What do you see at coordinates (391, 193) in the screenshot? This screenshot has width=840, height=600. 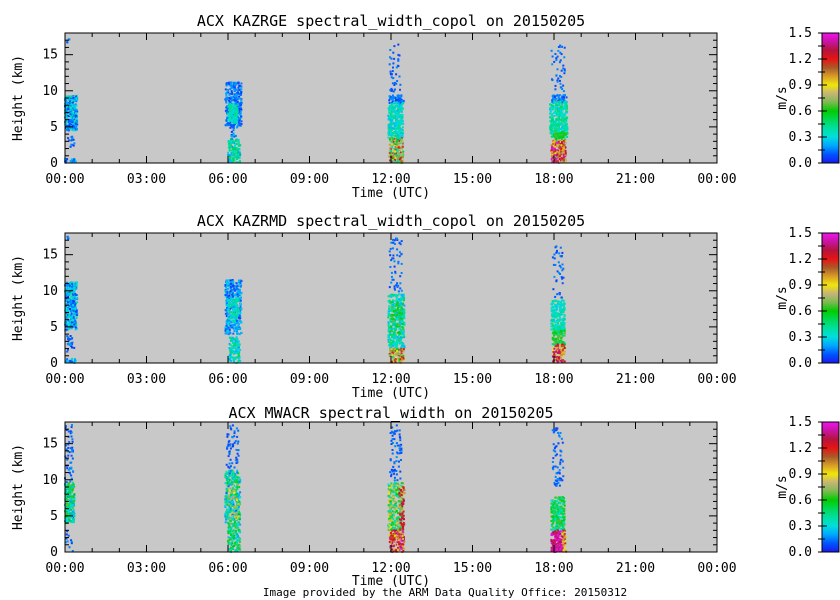 I see `panel-1-xaxis-label: Time (UTC)` at bounding box center [391, 193].